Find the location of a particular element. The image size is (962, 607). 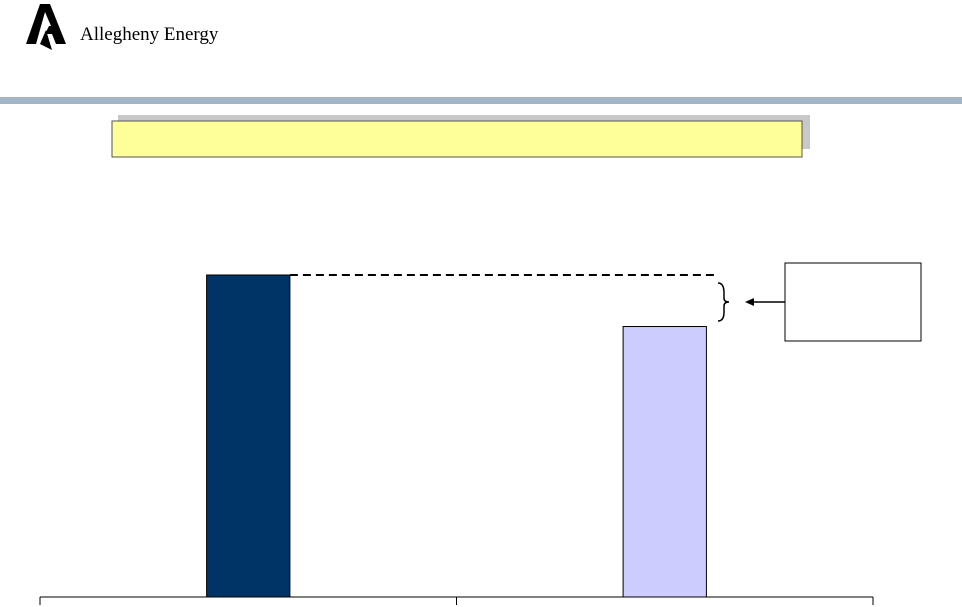

callout-box is located at coordinates (853, 302).